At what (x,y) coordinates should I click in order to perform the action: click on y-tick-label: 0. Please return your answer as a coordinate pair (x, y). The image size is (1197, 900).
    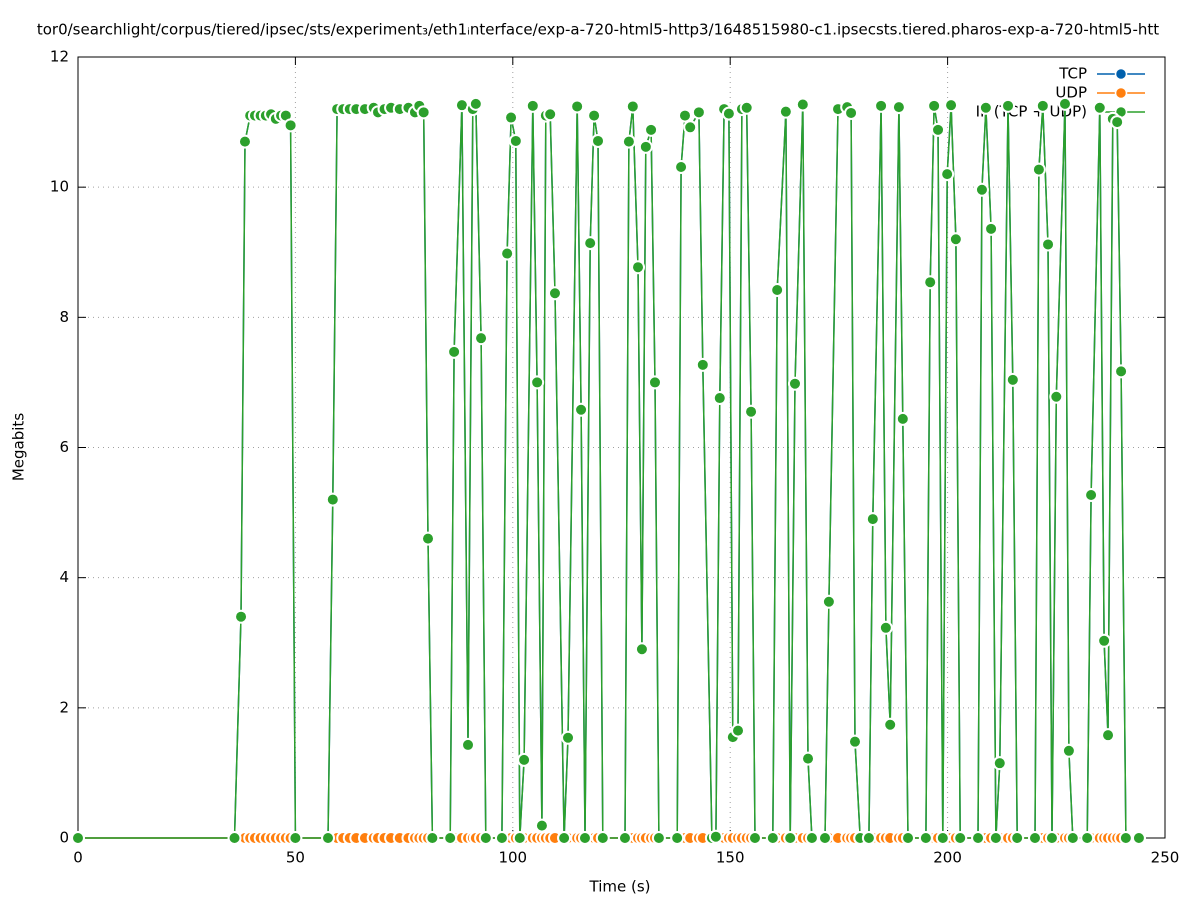
    Looking at the image, I should click on (64, 838).